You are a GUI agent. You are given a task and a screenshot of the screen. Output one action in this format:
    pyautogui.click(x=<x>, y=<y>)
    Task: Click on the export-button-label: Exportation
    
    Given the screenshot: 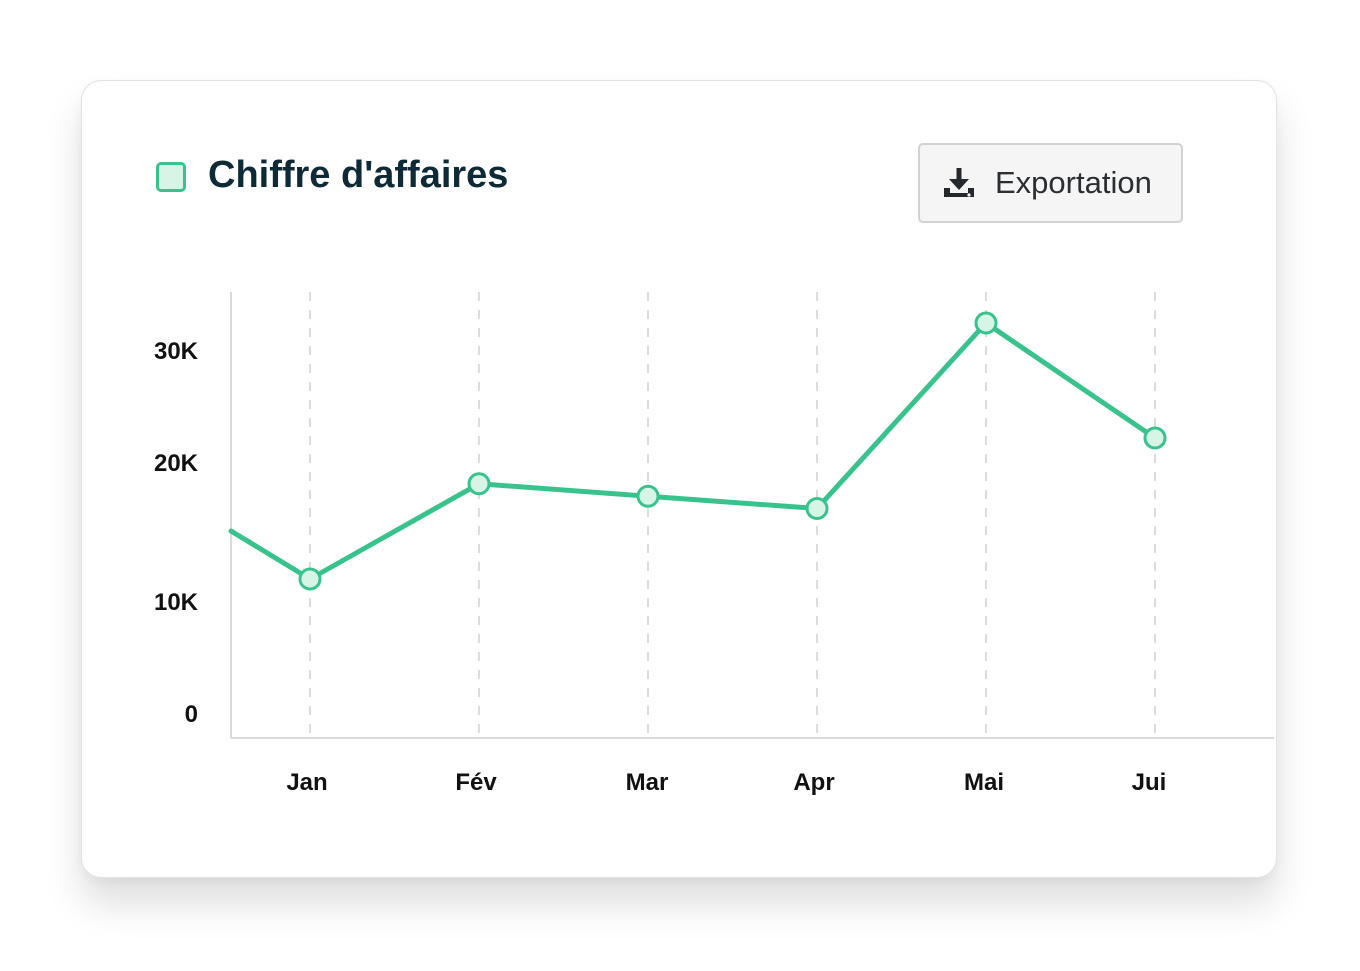 What is the action you would take?
    pyautogui.click(x=1073, y=182)
    